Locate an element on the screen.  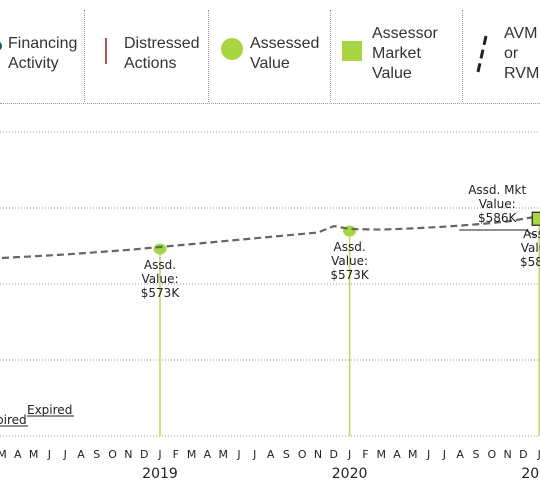
legend-label-market: Assessor Market Value is located at coordinates (405, 53).